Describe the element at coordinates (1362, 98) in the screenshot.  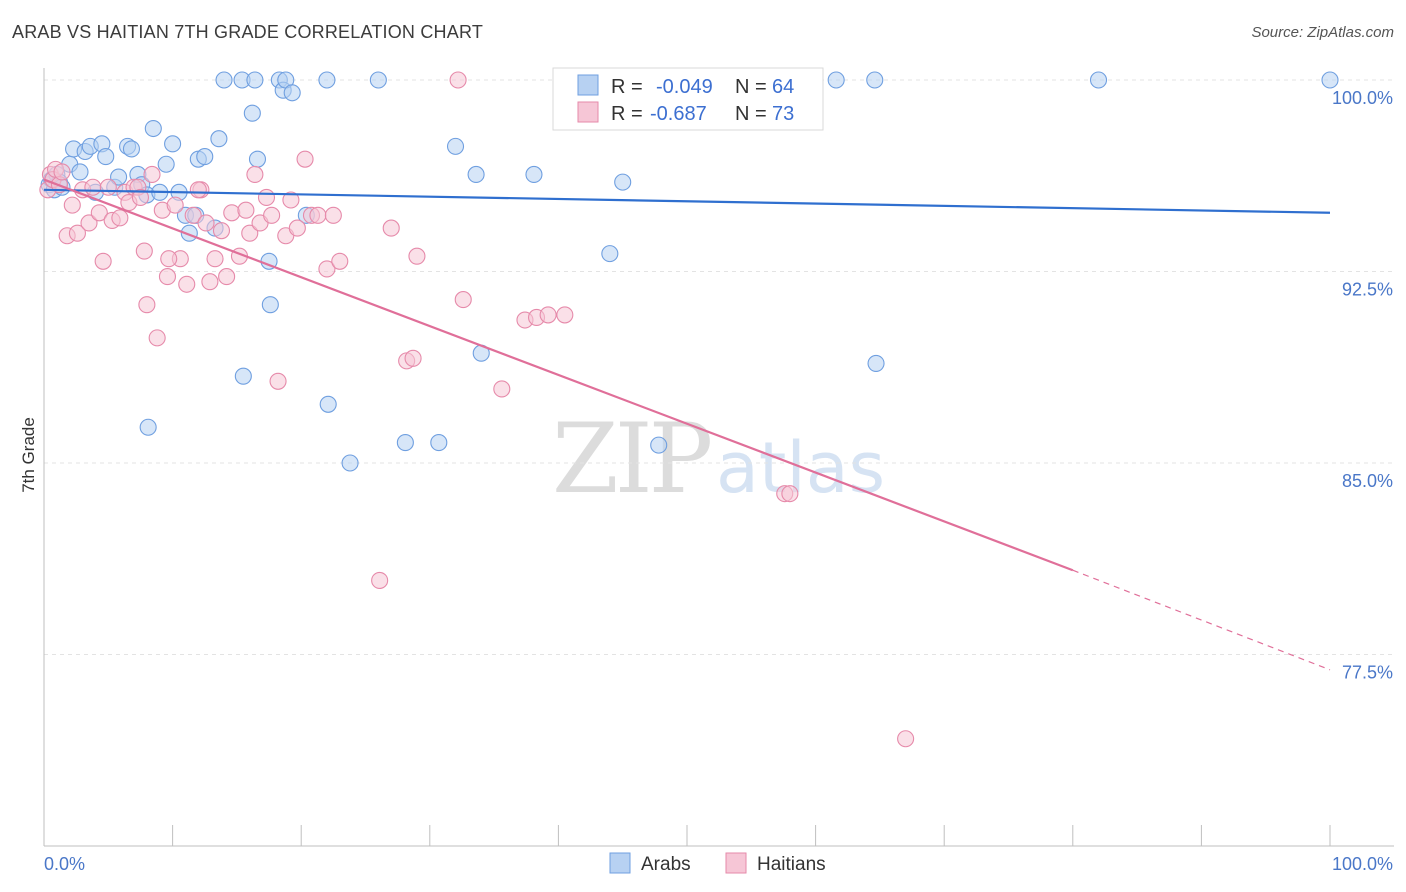
I see `y-tick-label: 100.0%` at that location.